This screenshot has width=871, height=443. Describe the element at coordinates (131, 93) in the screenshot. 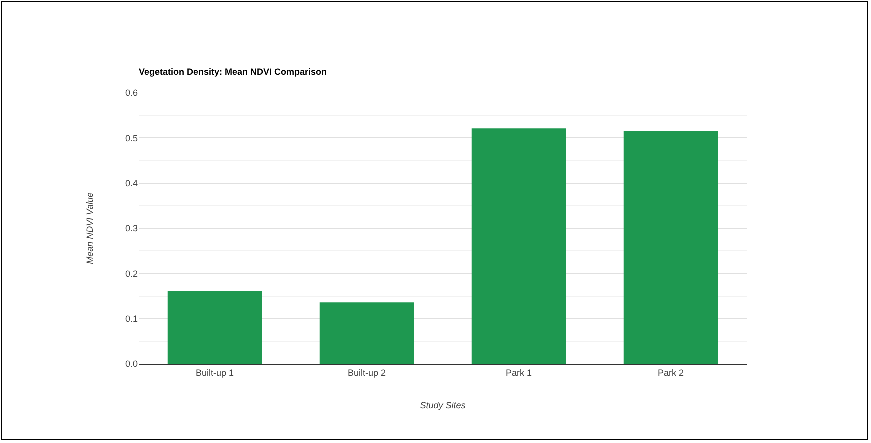

I see `y-tick-label: 0.6` at that location.